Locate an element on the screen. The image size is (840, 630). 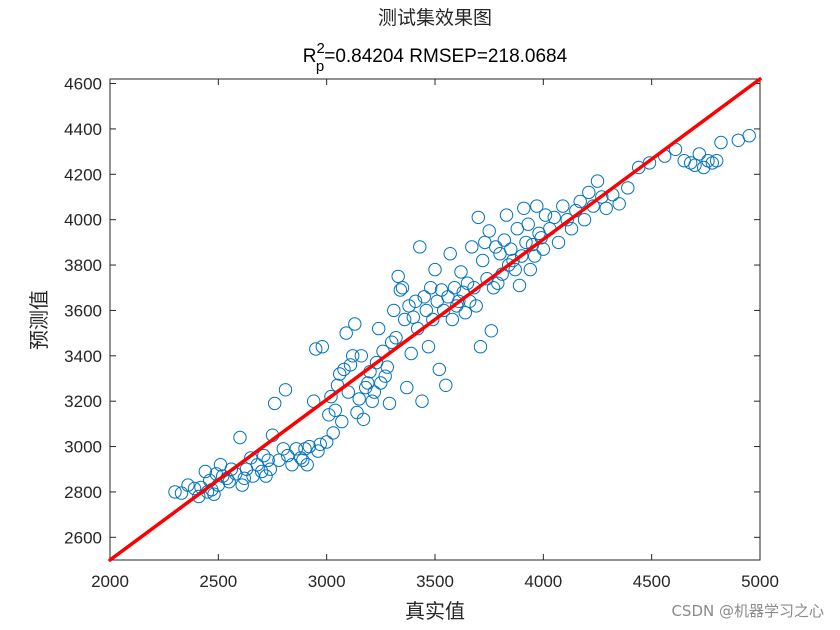
x-tick-label: 2500 is located at coordinates (218, 581).